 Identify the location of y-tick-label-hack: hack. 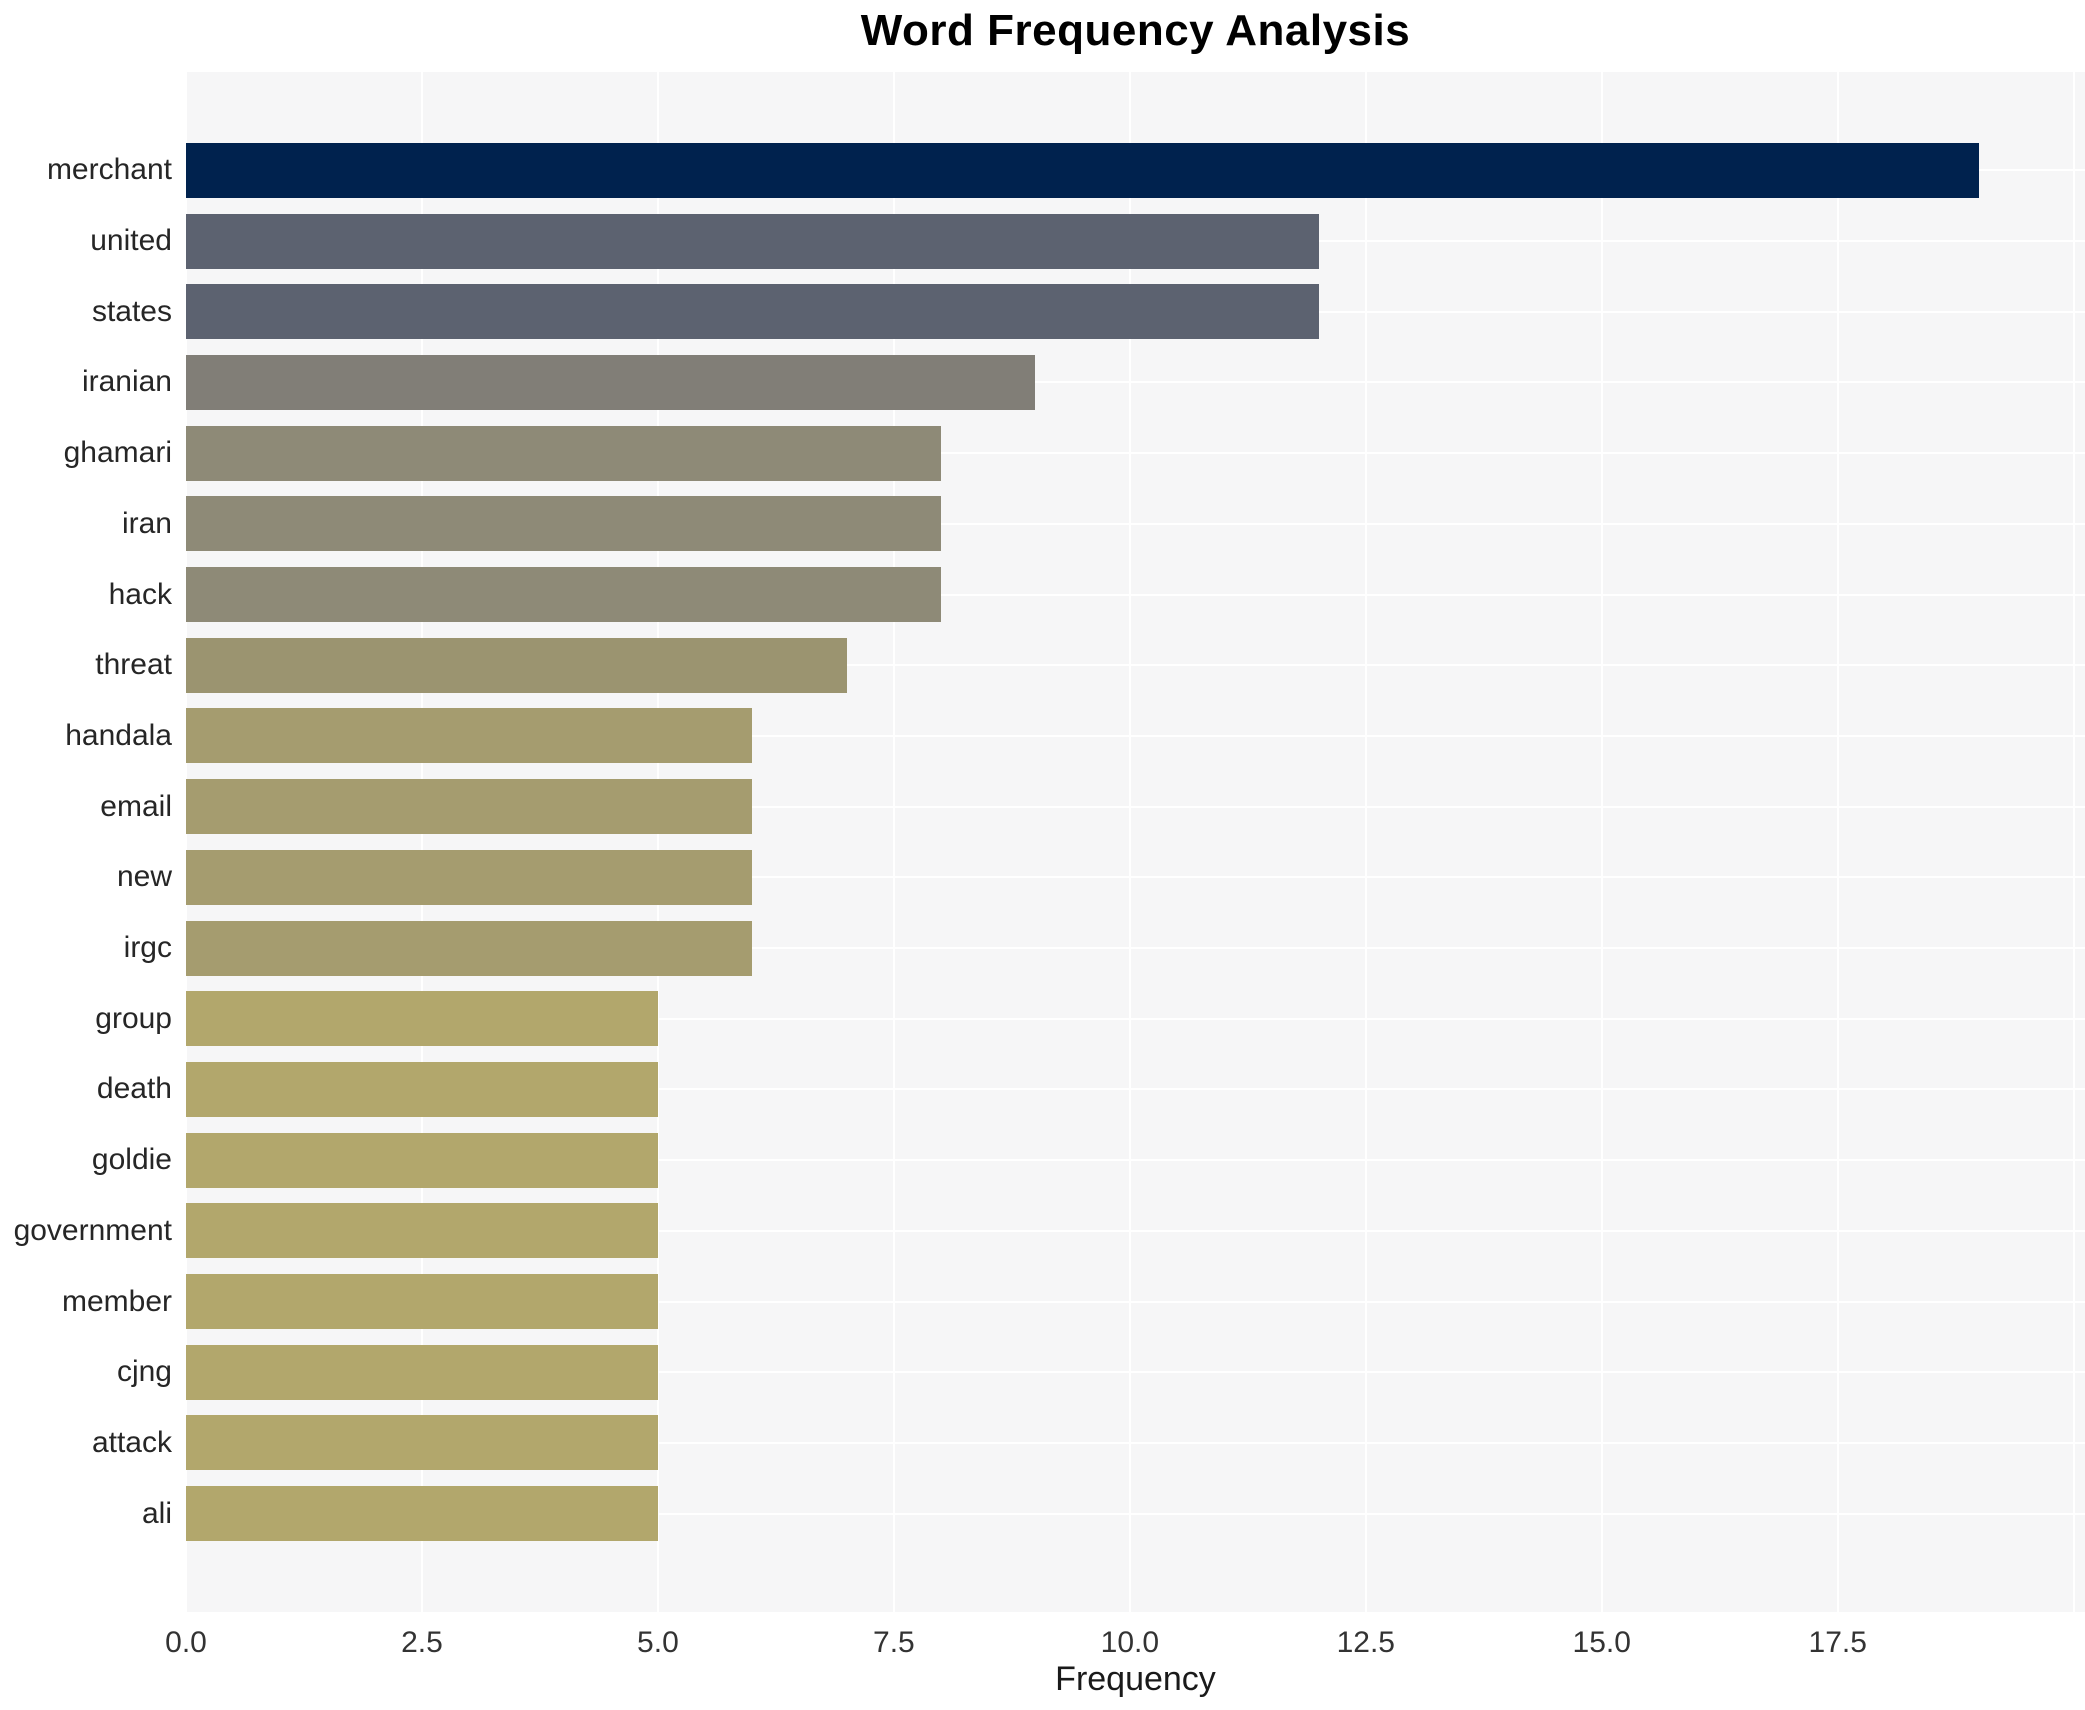
(140, 594).